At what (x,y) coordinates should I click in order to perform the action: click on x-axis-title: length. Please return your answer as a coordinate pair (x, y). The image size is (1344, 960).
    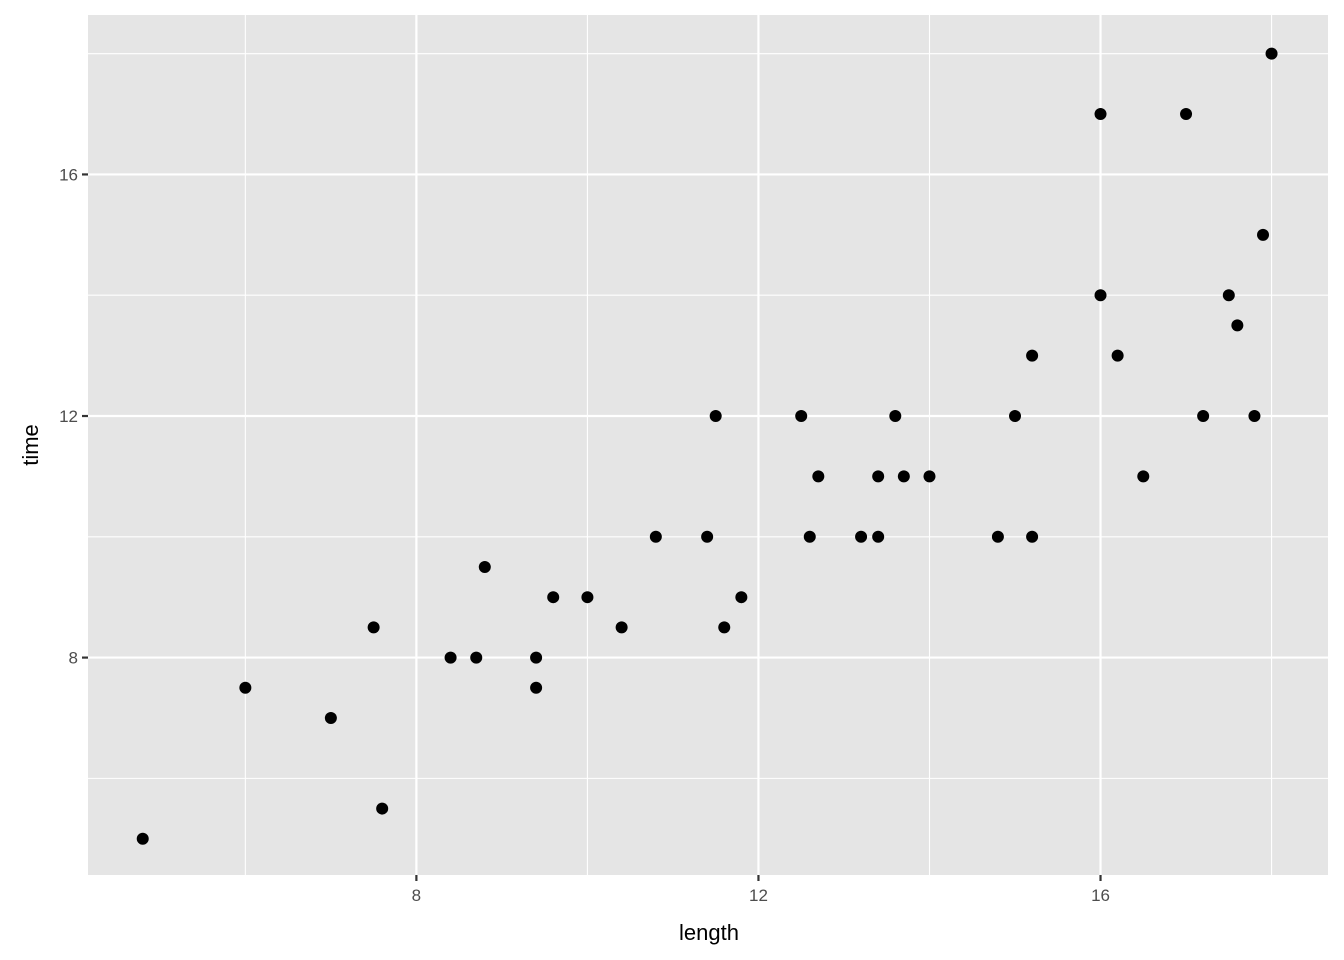
    Looking at the image, I should click on (709, 932).